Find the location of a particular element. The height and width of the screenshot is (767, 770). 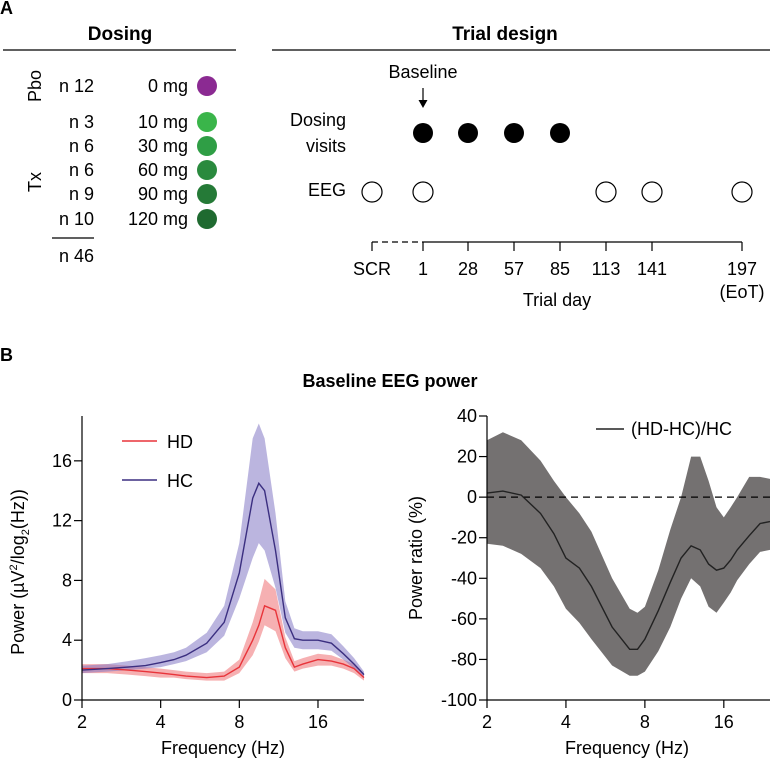

dosing-row: n 6 60 mg is located at coordinates (143, 170).